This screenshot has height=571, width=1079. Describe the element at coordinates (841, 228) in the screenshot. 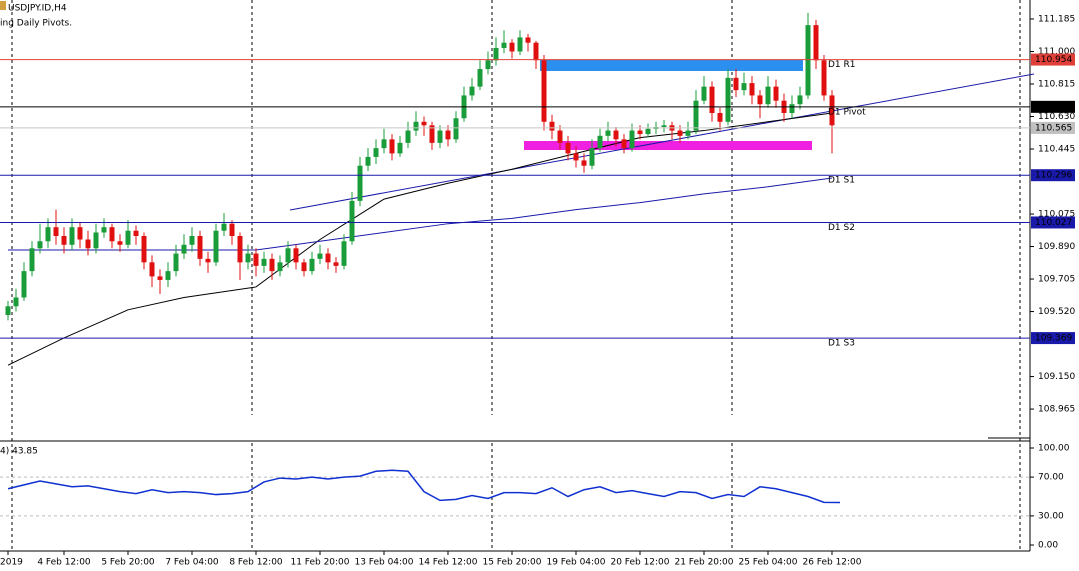

I see `pivot-name: D1 S2` at that location.